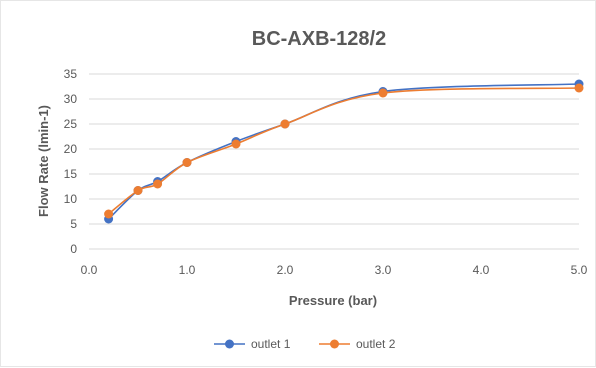 The width and height of the screenshot is (596, 368). I want to click on y-tick-label: 30, so click(71, 99).